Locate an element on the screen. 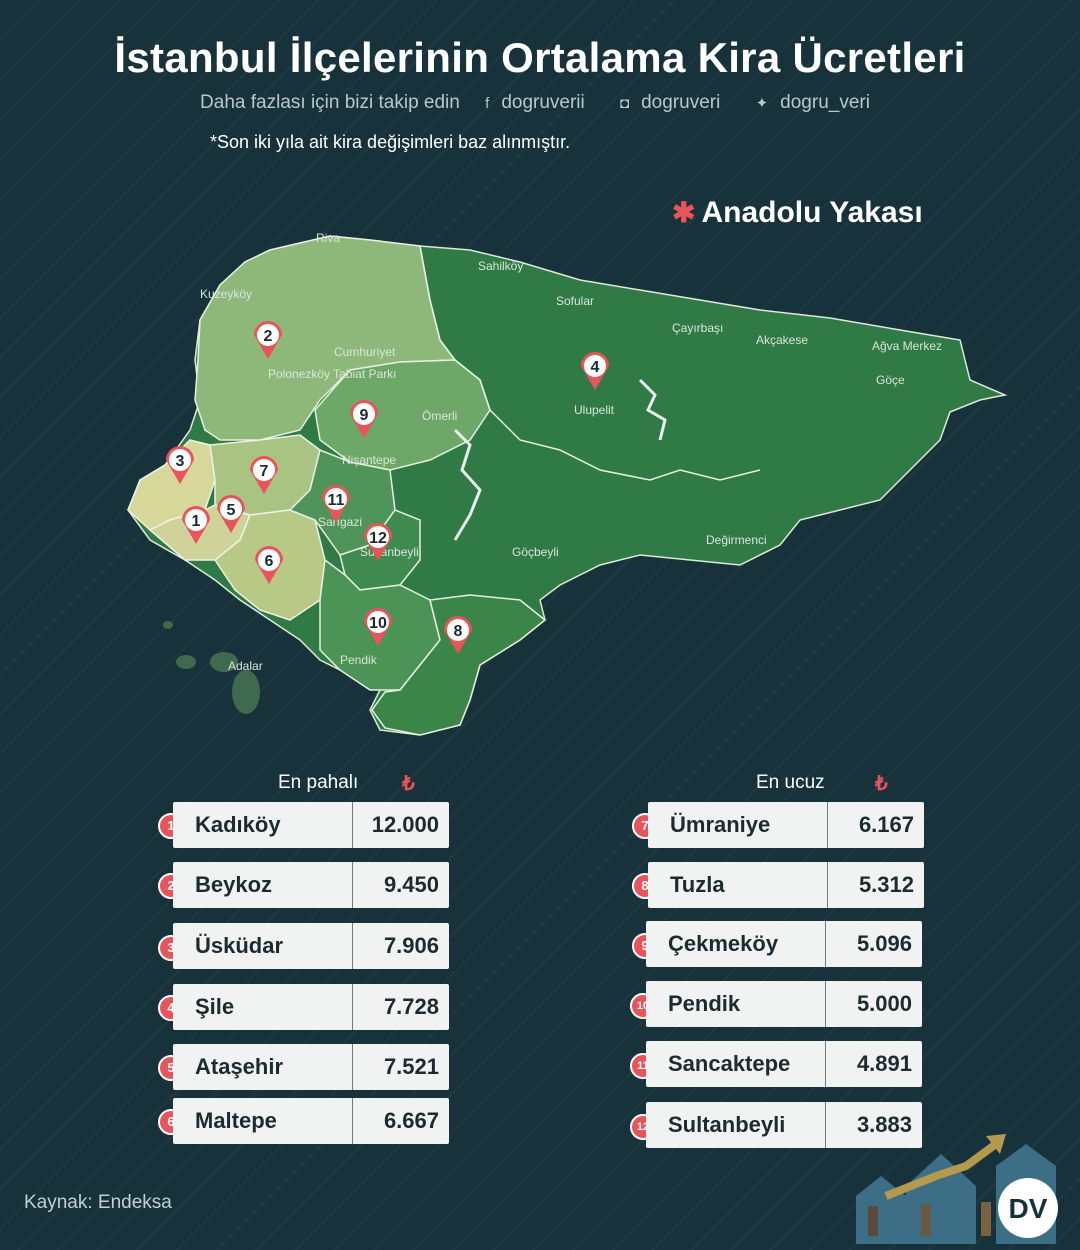  rent-value: 5.000 is located at coordinates (884, 1003).